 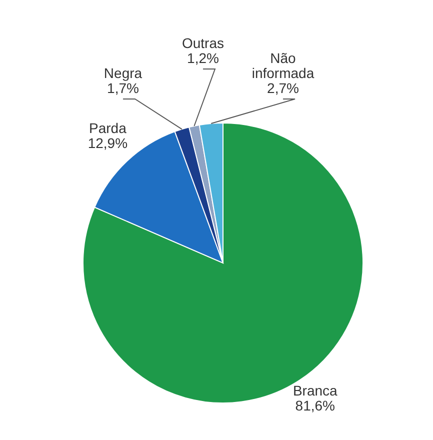 What do you see at coordinates (203, 43) in the screenshot?
I see `slice-label: Outras` at bounding box center [203, 43].